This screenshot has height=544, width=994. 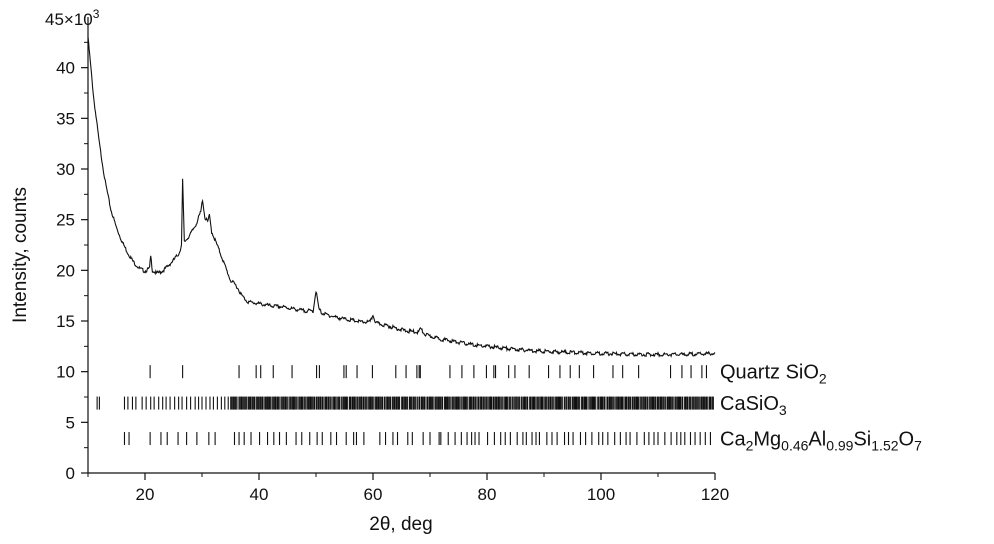 What do you see at coordinates (65, 169) in the screenshot?
I see `y-tick-label: 30` at bounding box center [65, 169].